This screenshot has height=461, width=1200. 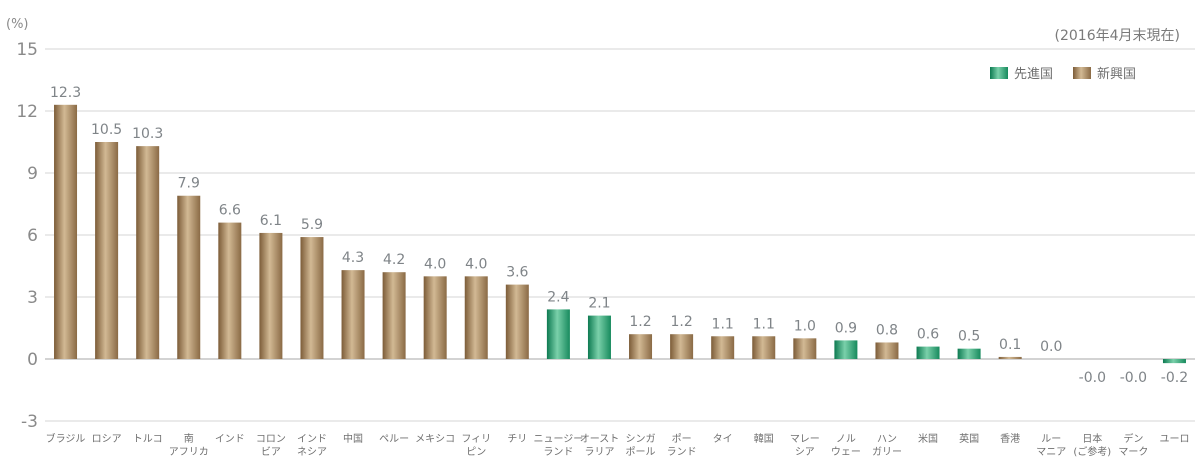 What do you see at coordinates (846, 452) in the screenshot?
I see `category-label: ウェー` at bounding box center [846, 452].